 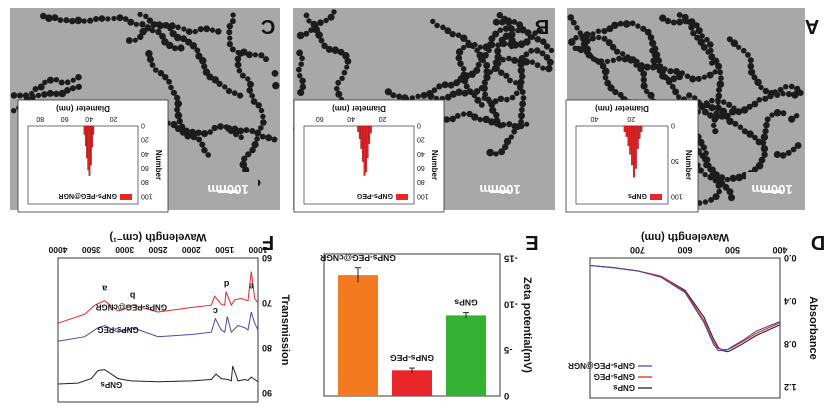 What do you see at coordinates (656, 197) in the screenshot?
I see `legend-swatch` at bounding box center [656, 197].